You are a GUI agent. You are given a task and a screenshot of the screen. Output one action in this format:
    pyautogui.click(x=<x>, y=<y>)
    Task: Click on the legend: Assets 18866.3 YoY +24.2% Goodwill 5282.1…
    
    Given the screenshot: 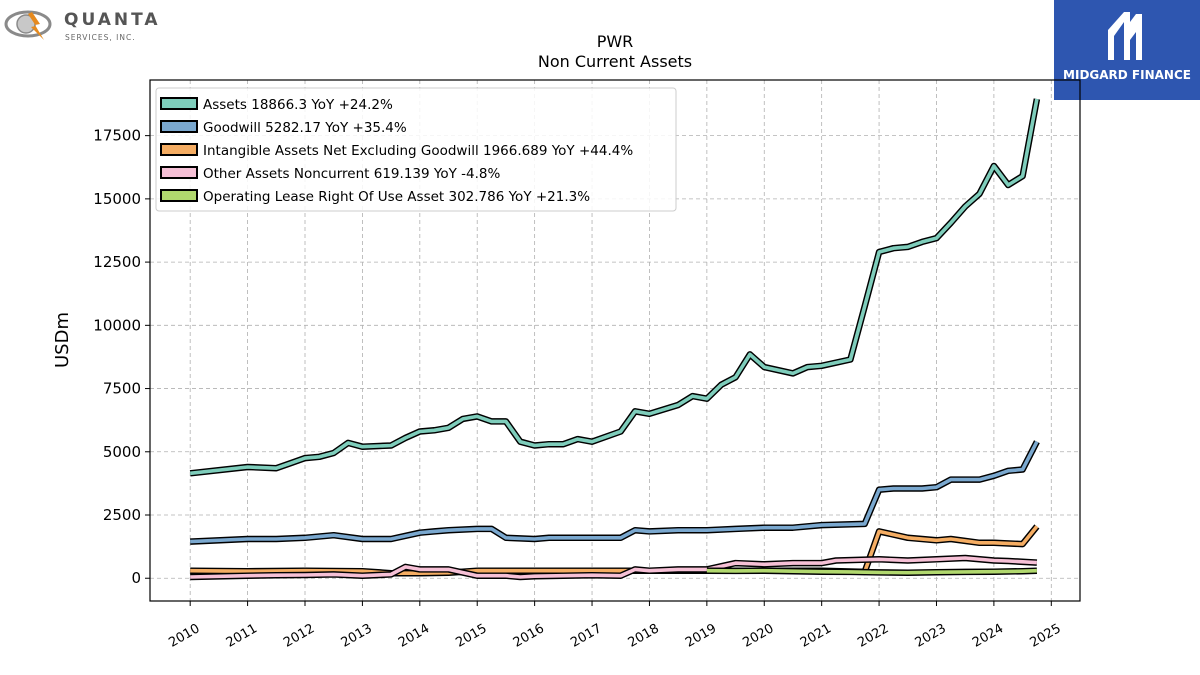 What is the action you would take?
    pyautogui.click(x=416, y=149)
    